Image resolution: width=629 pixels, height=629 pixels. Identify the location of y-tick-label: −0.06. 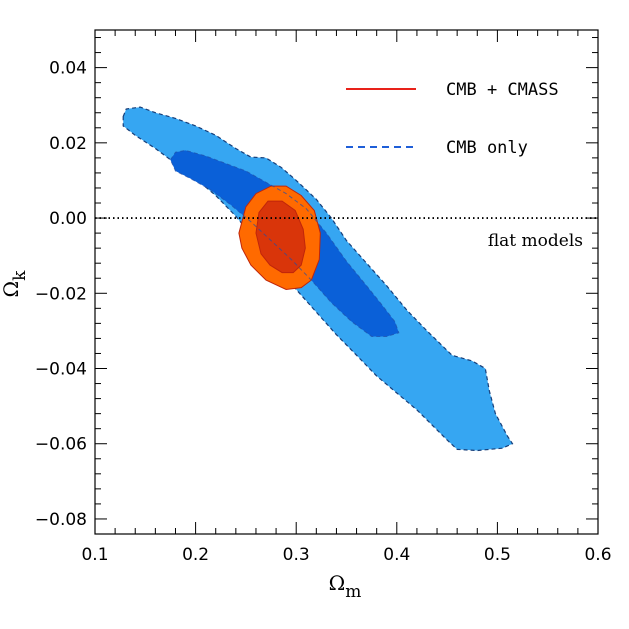
(61, 445).